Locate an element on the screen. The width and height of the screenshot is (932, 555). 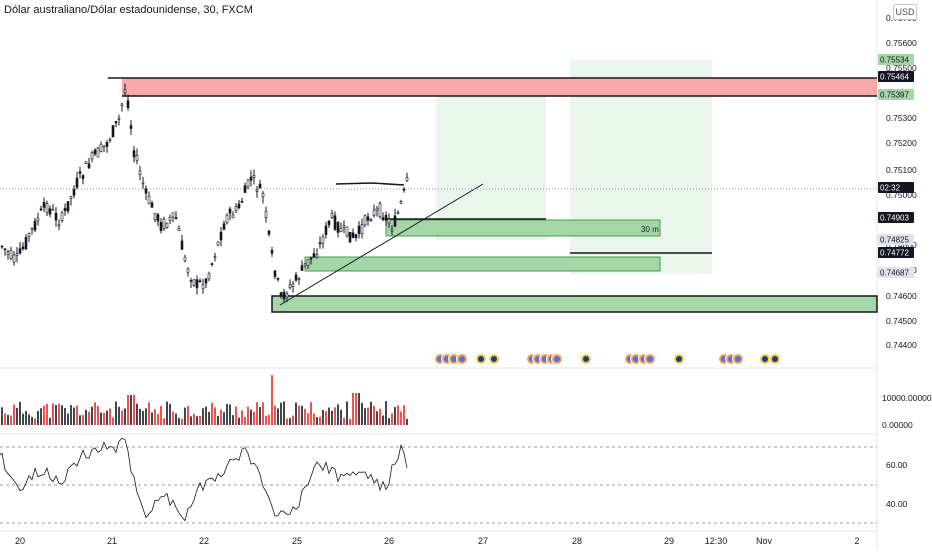
time-axis-label: 29 is located at coordinates (669, 541).